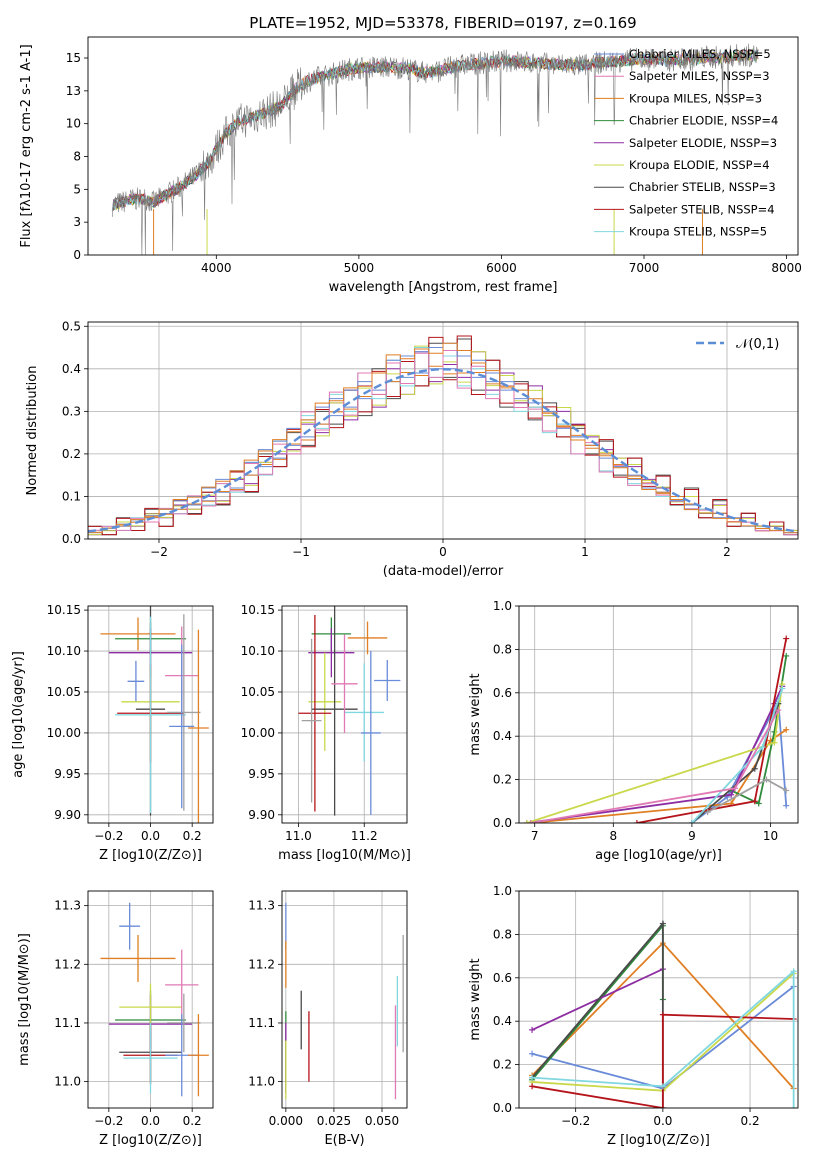 This screenshot has height=1170, width=819. I want to click on y-axis-label: Normed distribution, so click(32, 431).